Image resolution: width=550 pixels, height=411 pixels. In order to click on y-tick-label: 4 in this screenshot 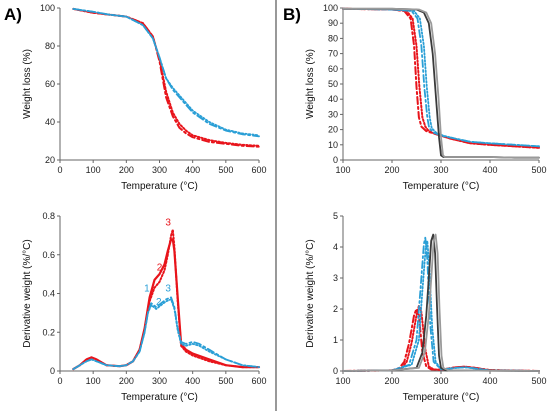, I will do `click(335, 247)`.